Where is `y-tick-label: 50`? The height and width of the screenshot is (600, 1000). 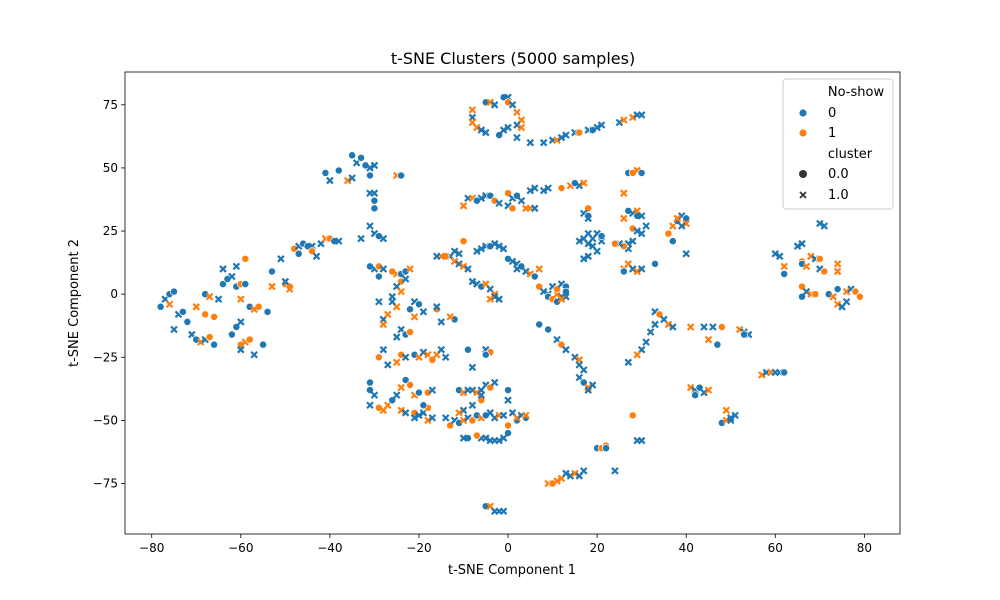
y-tick-label: 50 is located at coordinates (110, 168).